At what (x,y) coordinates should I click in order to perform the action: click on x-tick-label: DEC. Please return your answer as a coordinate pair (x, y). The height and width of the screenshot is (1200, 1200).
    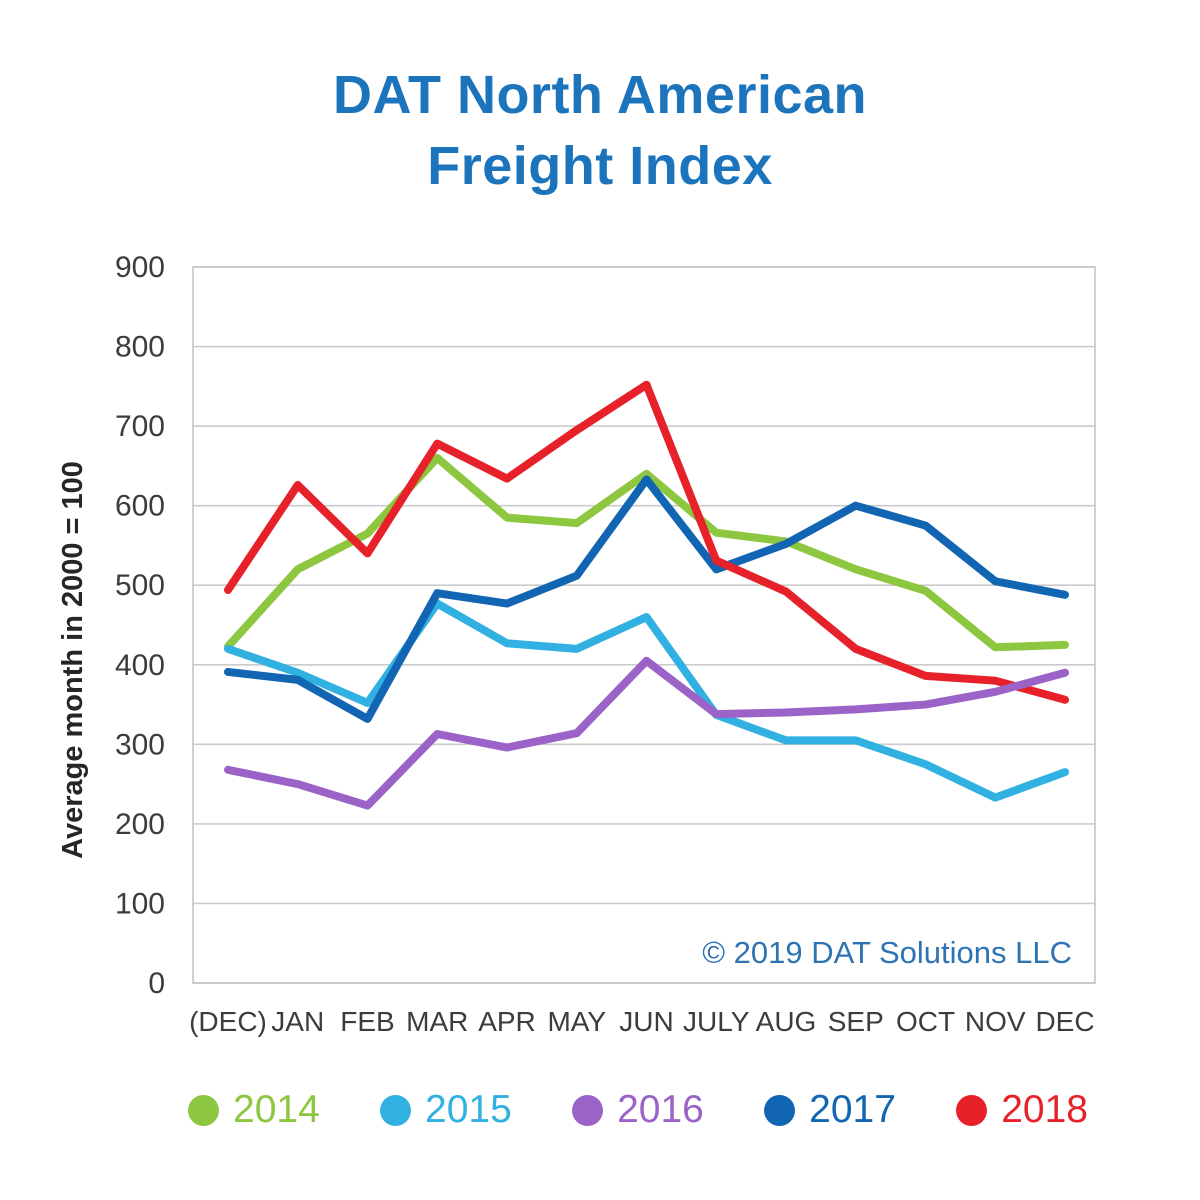
    Looking at the image, I should click on (1064, 1021).